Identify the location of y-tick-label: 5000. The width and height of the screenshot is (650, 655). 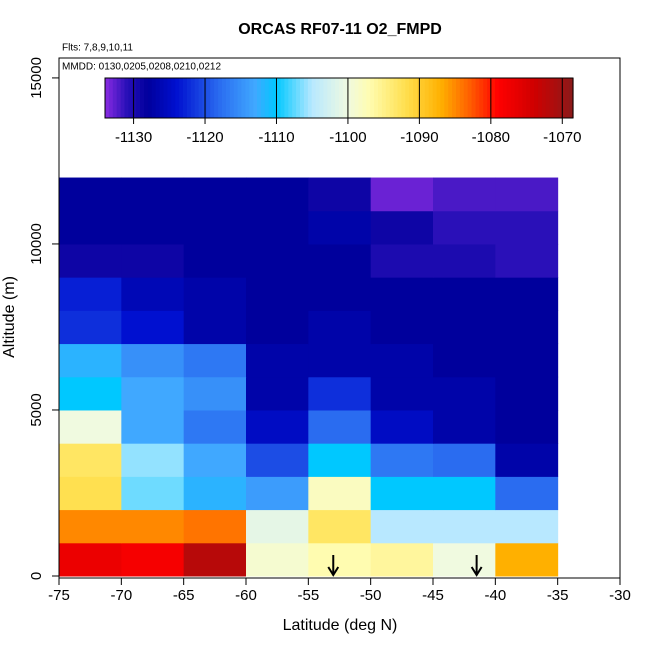
(36, 409).